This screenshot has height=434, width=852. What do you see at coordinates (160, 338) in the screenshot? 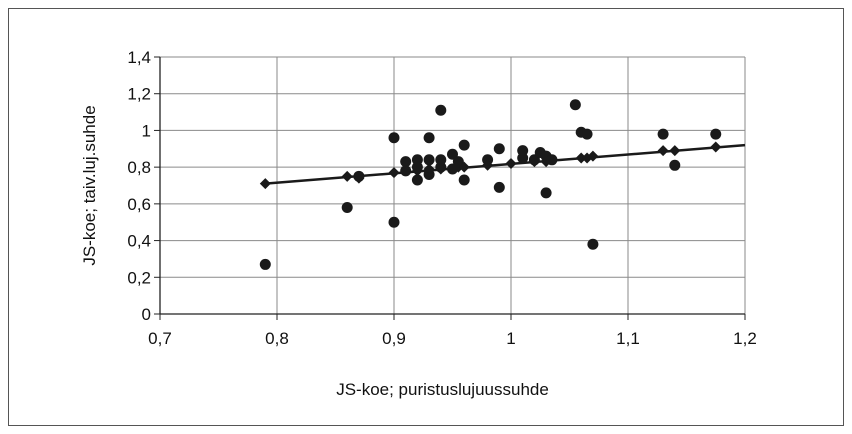
I see `x-tick-label: 0,7` at bounding box center [160, 338].